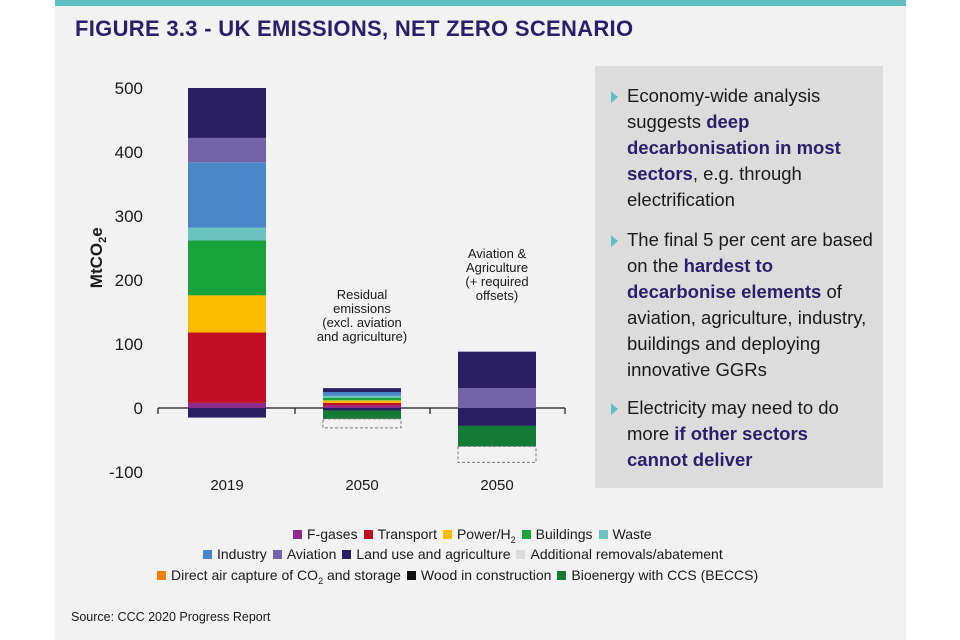 This screenshot has height=640, width=960. Describe the element at coordinates (362, 308) in the screenshot. I see `annotation-text: emissions` at that location.